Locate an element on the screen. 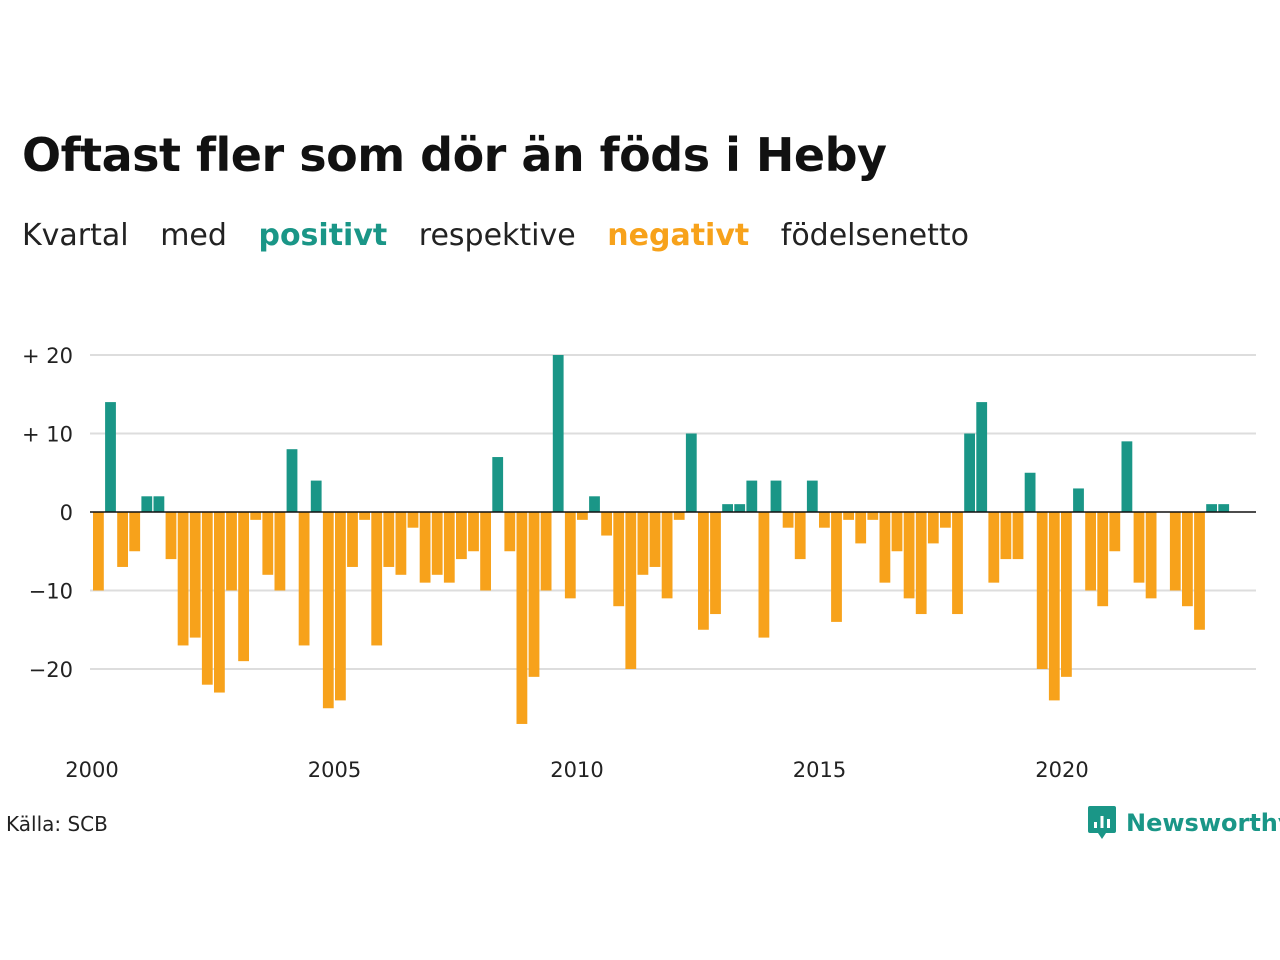 This screenshot has height=960, width=1280. x-tick-label: 2015 is located at coordinates (819, 770).